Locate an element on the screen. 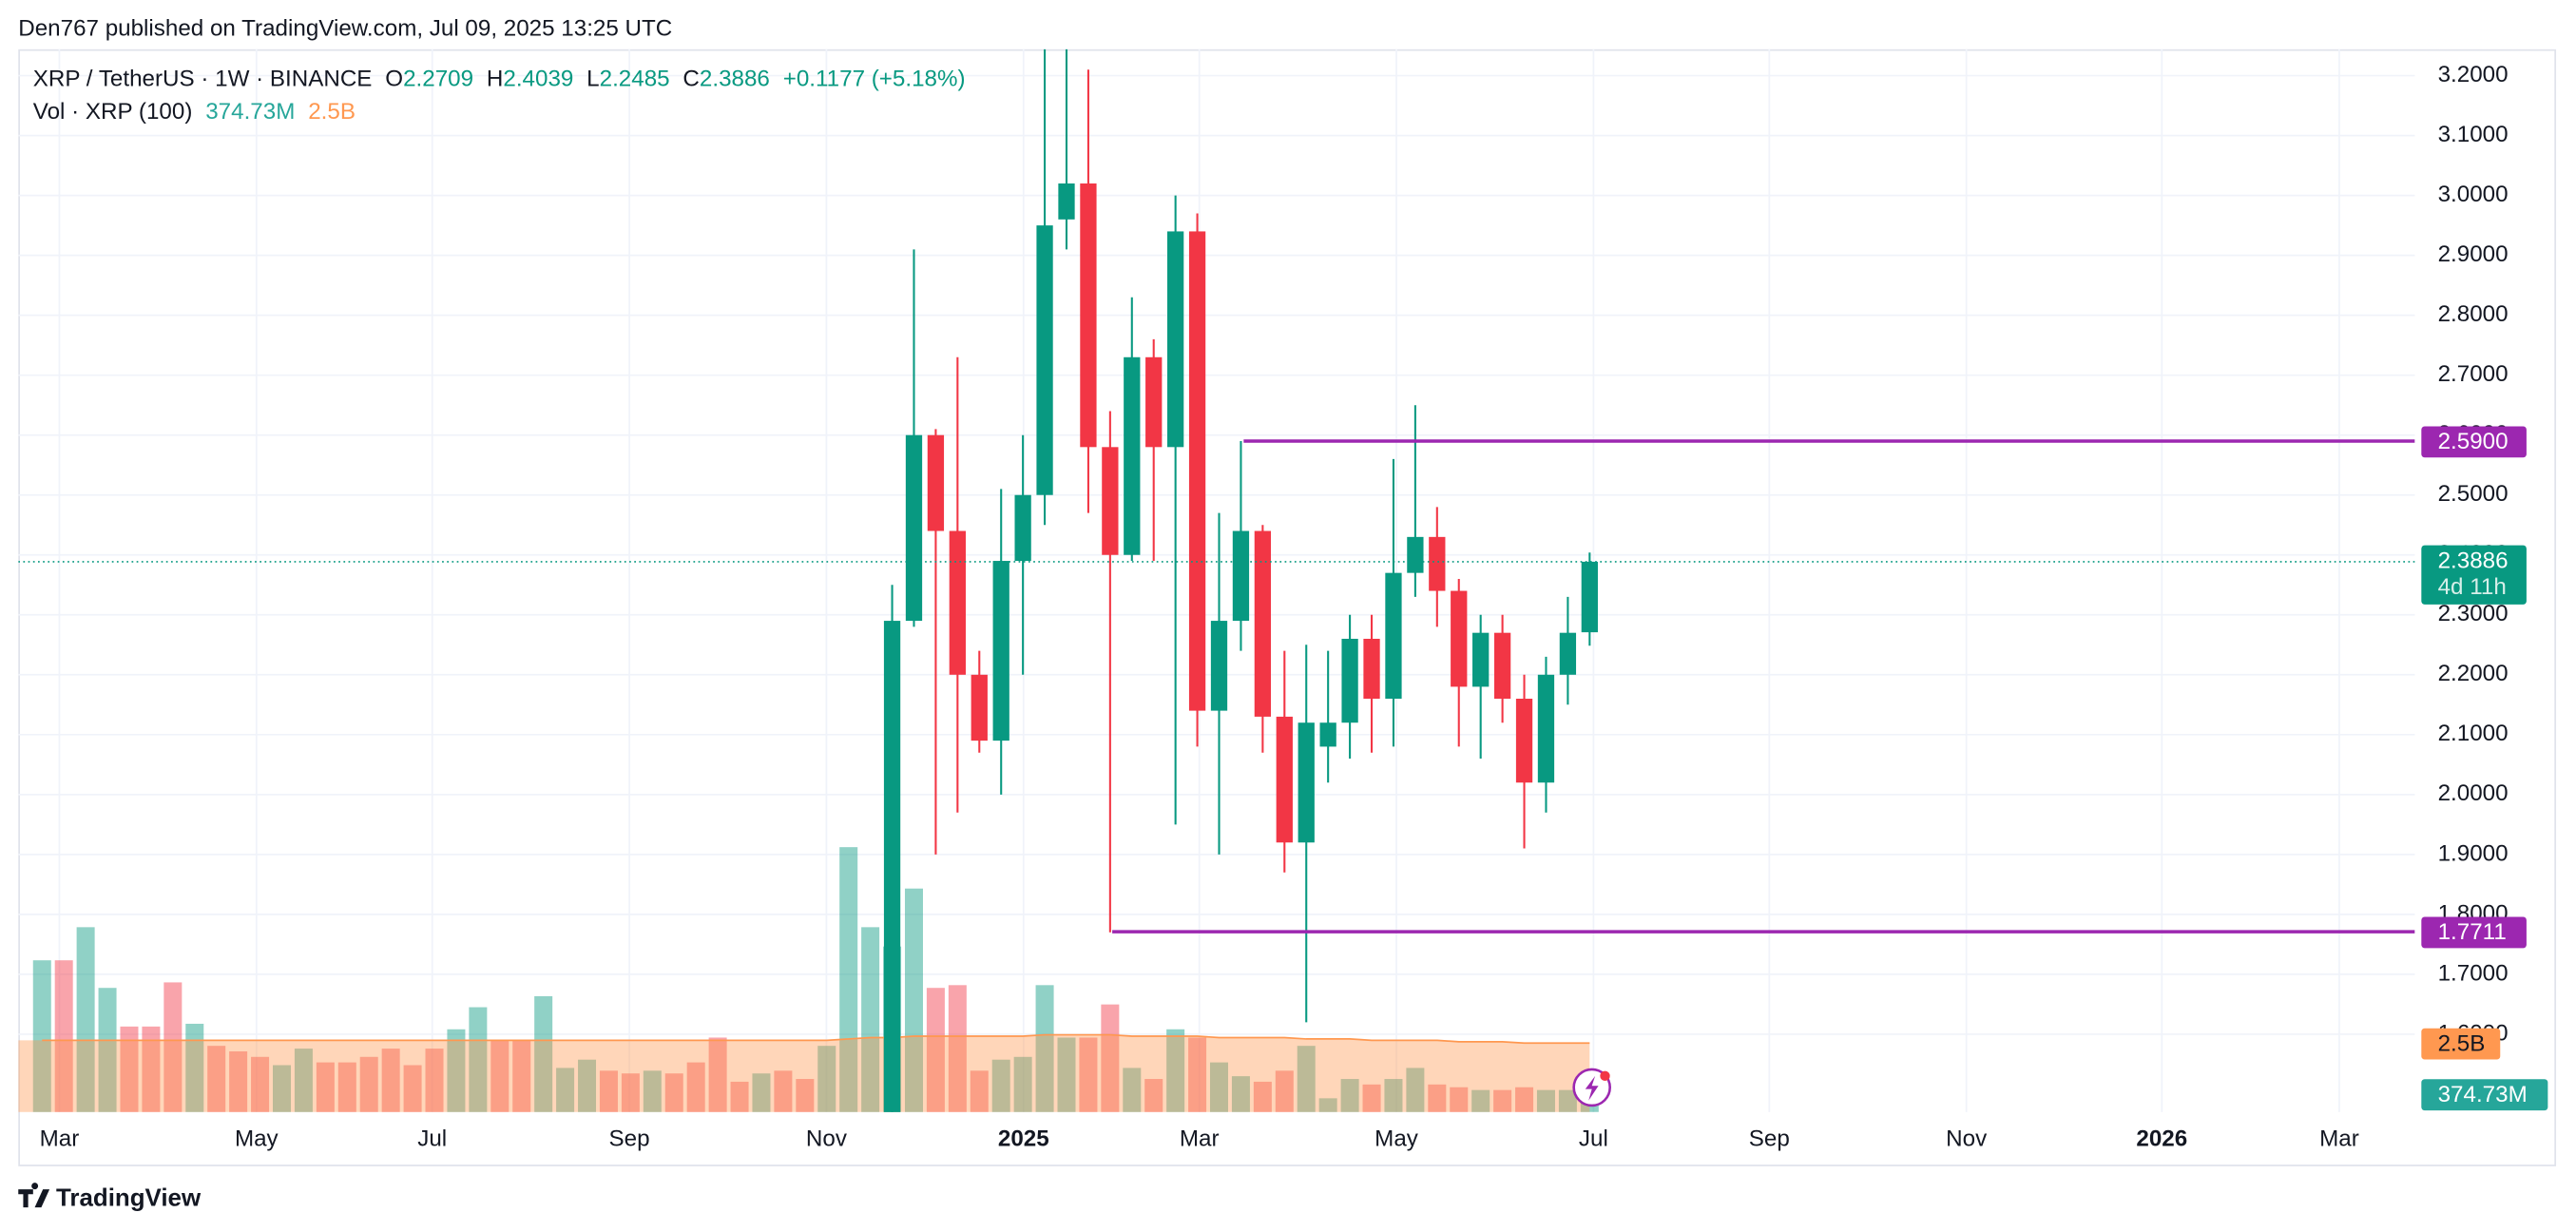 This screenshot has height=1232, width=2576. ohlc-letter: H is located at coordinates (495, 79).